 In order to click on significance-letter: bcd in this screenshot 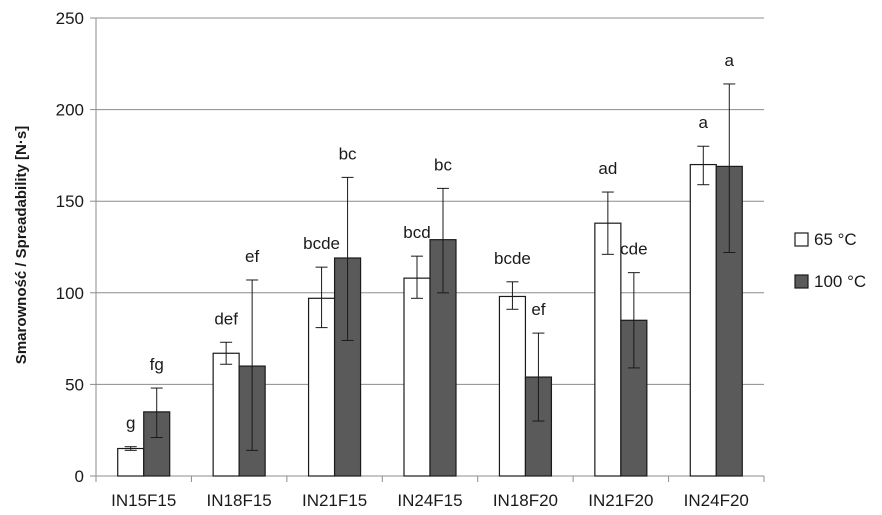, I will do `click(416, 232)`.